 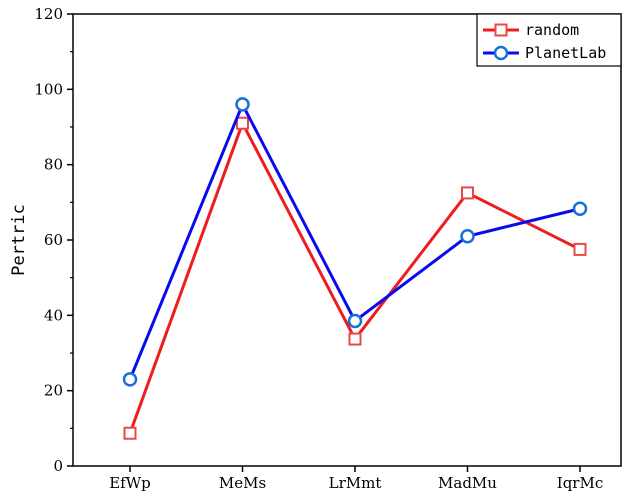 I want to click on x-tick-label: IqrMc, so click(x=580, y=483).